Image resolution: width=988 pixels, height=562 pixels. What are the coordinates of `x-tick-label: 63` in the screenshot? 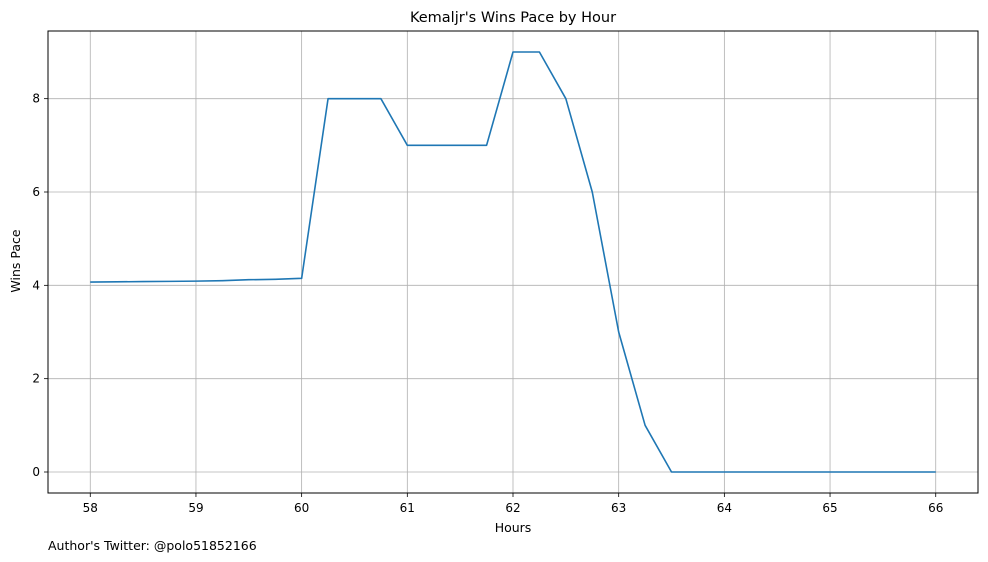 It's located at (618, 508).